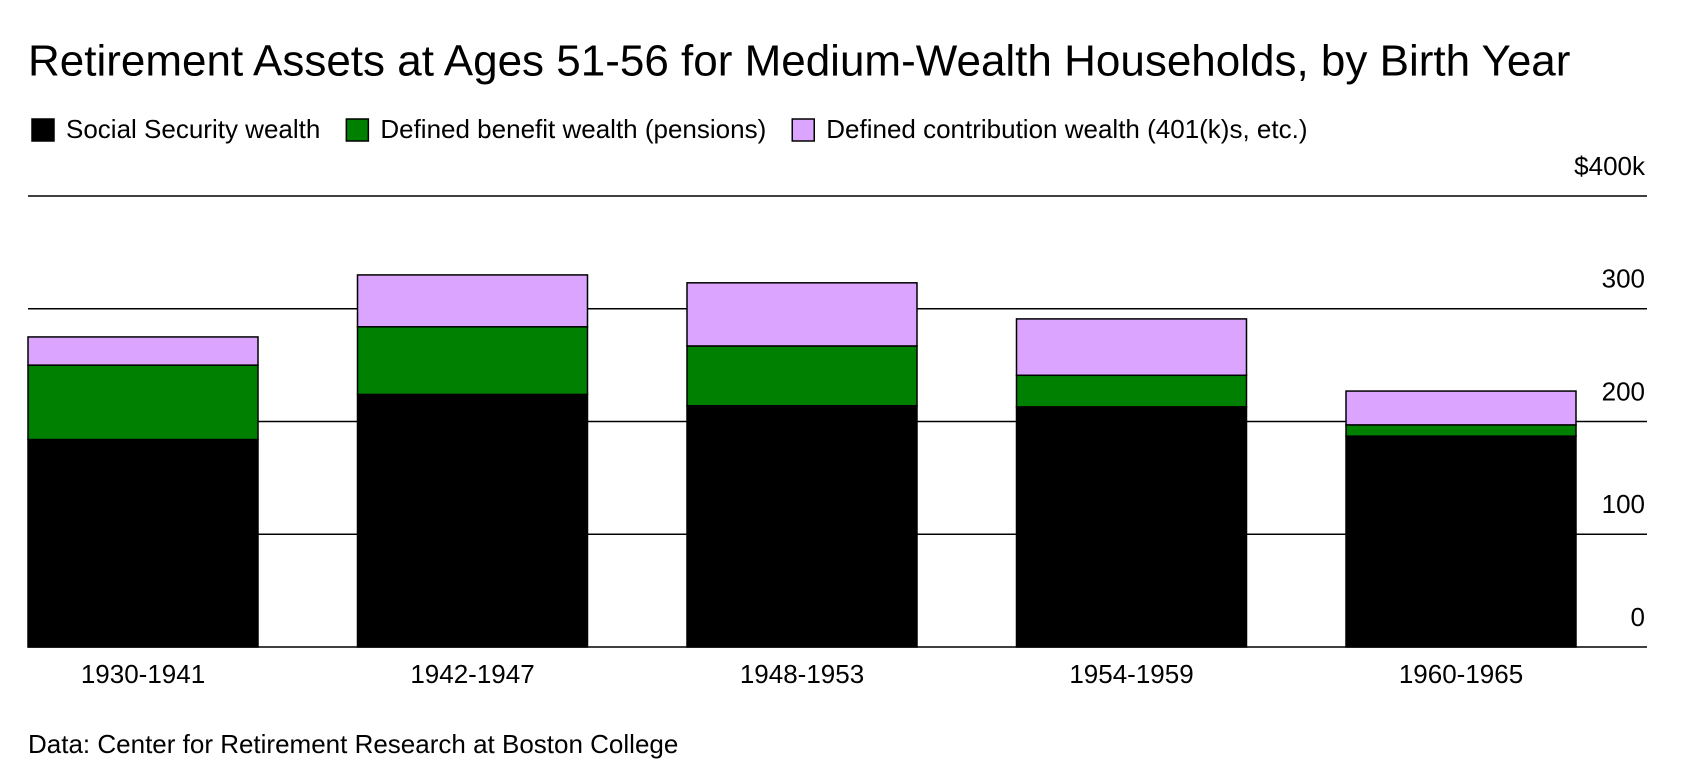  What do you see at coordinates (1623, 391) in the screenshot?
I see `y-tick-label: 200` at bounding box center [1623, 391].